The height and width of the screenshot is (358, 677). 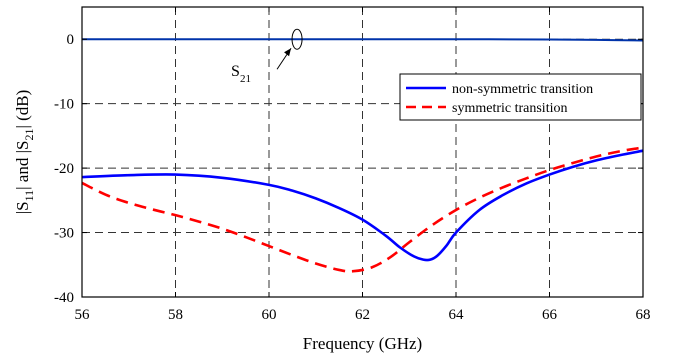 I want to click on x-tick-label: 64, so click(x=457, y=315).